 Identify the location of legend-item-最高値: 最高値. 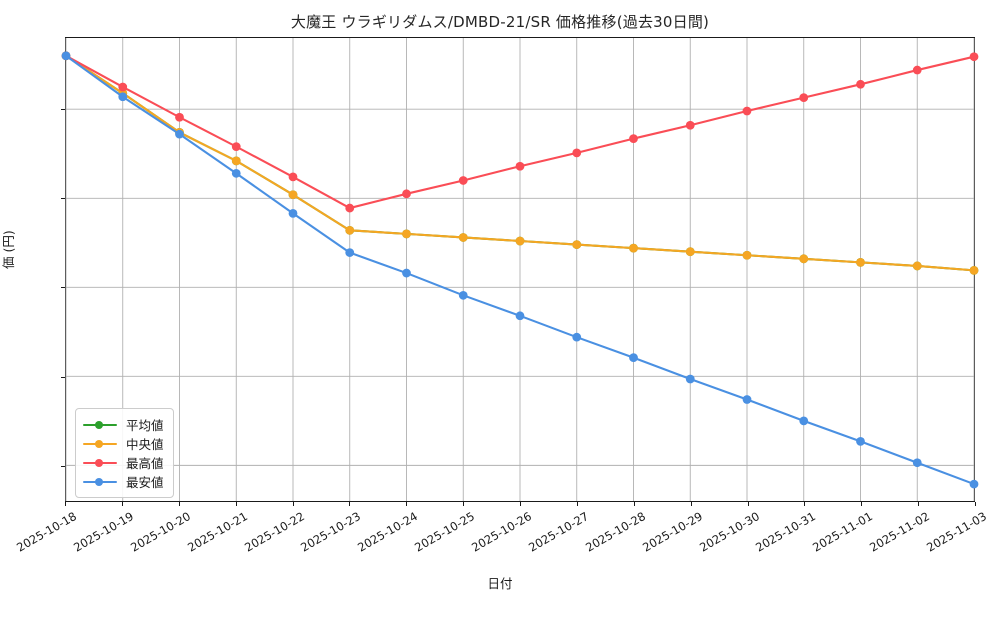
(123, 462).